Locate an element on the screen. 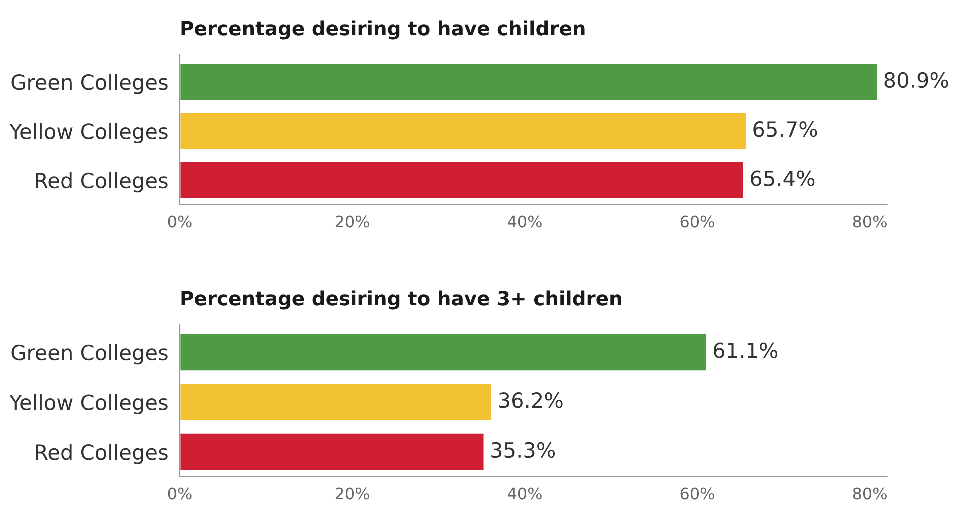 This screenshot has width=959, height=514. data-label: 65.4% is located at coordinates (783, 178).